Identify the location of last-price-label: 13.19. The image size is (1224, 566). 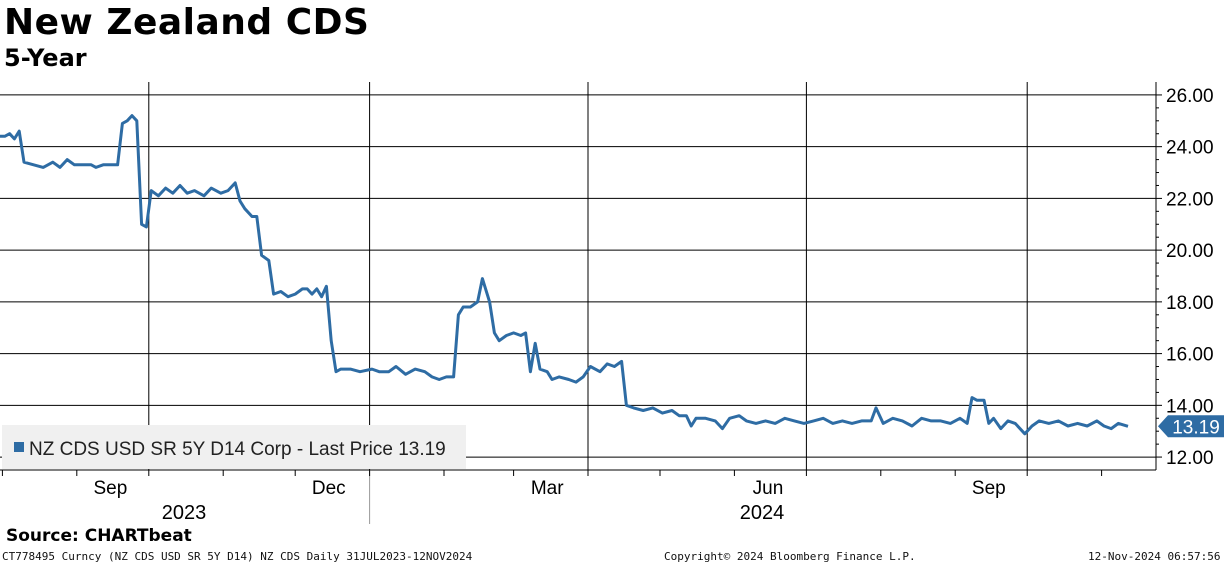
(1196, 427).